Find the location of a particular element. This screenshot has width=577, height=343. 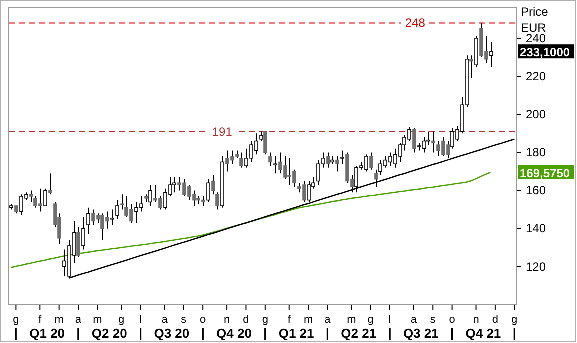

y-tick-label: 180 is located at coordinates (536, 153).